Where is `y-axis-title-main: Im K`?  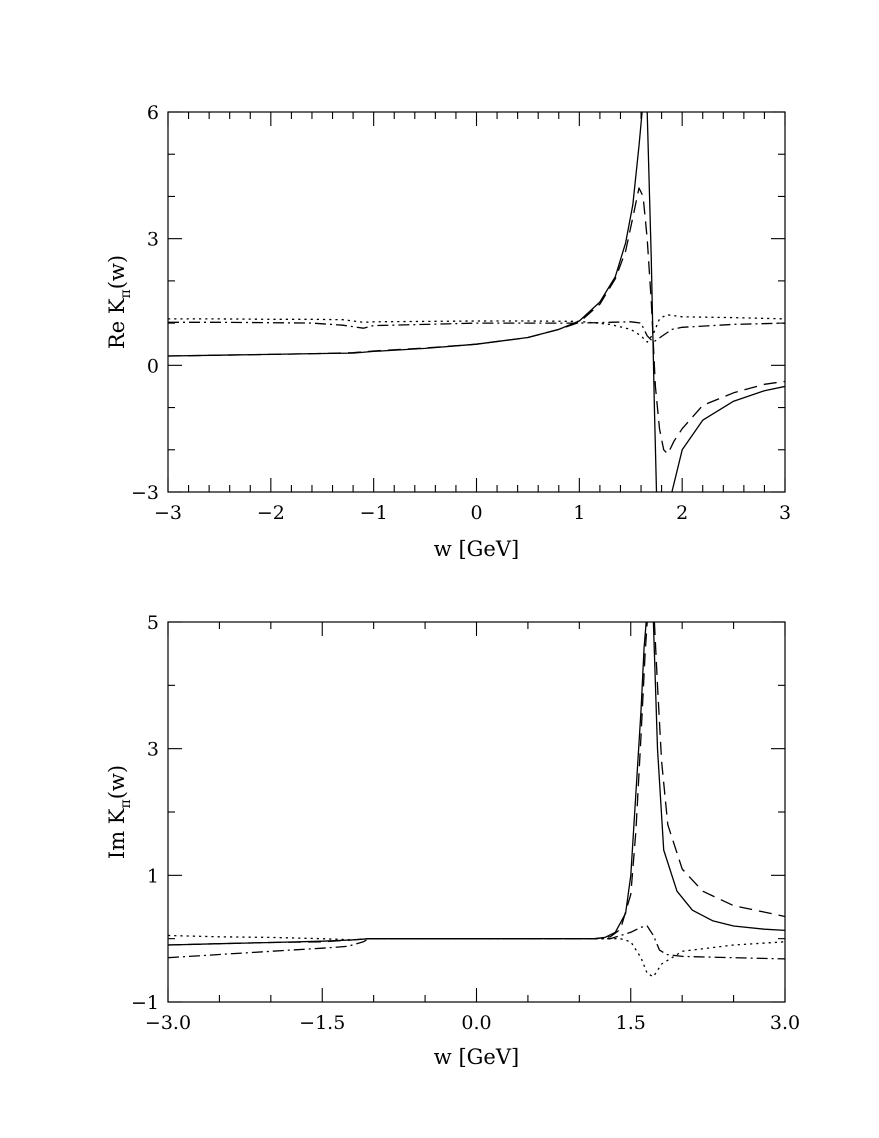
y-axis-title-main: Im K is located at coordinates (117, 833).